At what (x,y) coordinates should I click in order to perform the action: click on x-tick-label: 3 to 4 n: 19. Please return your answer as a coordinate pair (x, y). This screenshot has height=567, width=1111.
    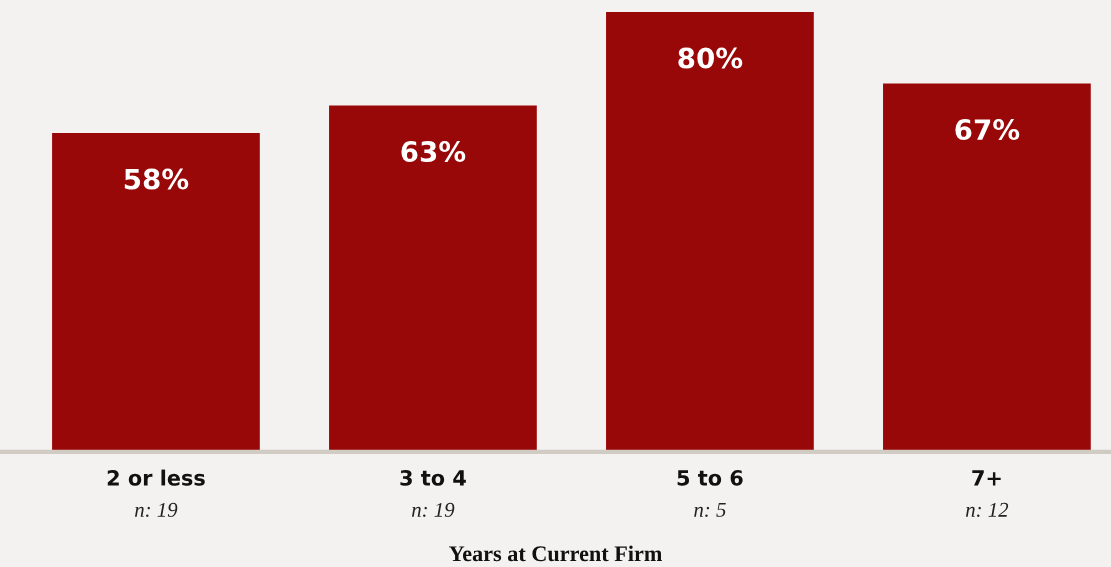
    Looking at the image, I should click on (433, 493).